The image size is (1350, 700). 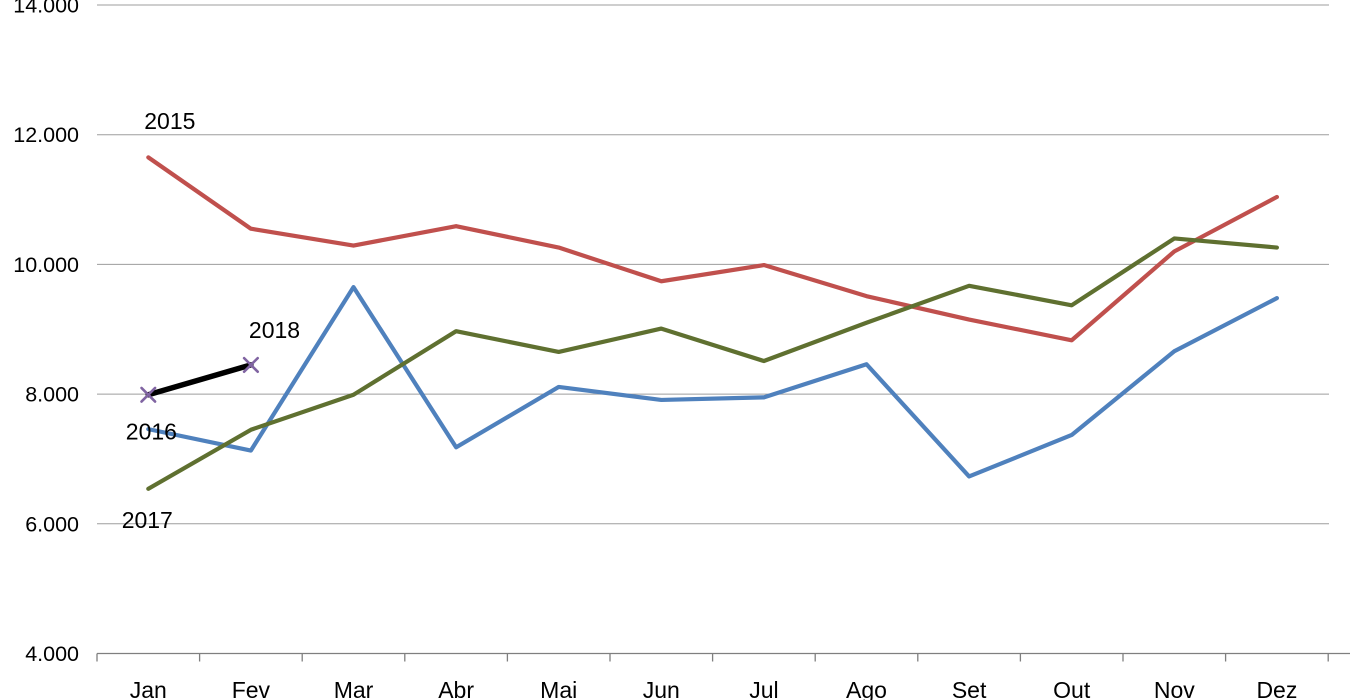 What do you see at coordinates (46, 9) in the screenshot?
I see `y-axis-label: 14.000` at bounding box center [46, 9].